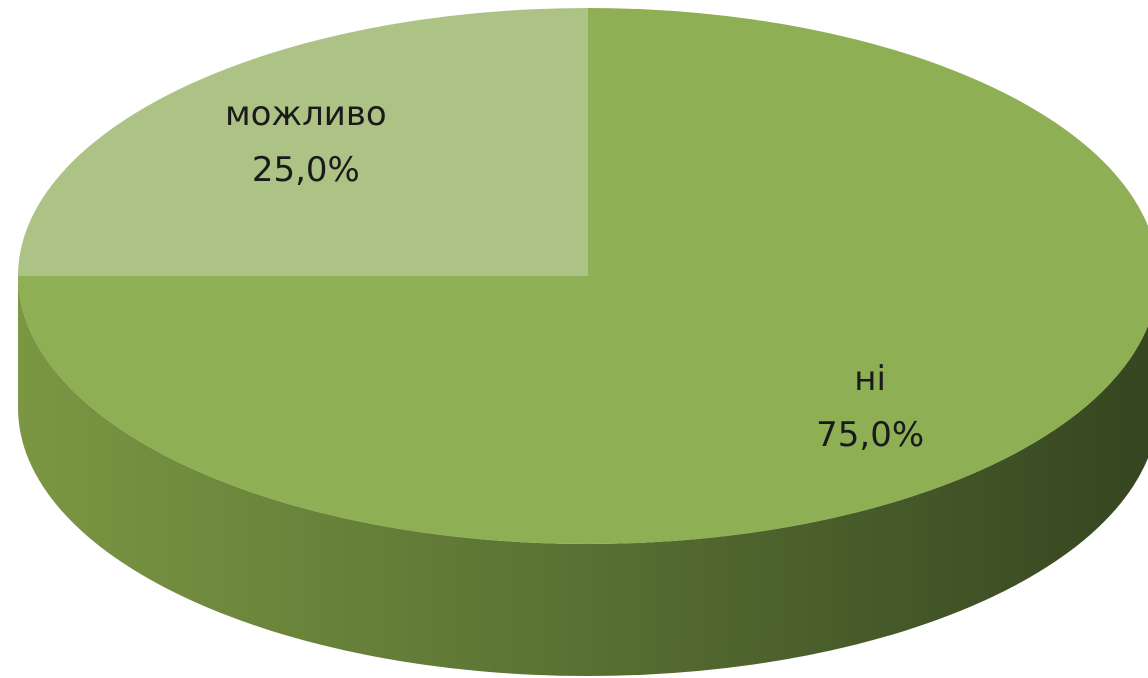  What do you see at coordinates (870, 379) in the screenshot?
I see `slice-label: ні` at bounding box center [870, 379].